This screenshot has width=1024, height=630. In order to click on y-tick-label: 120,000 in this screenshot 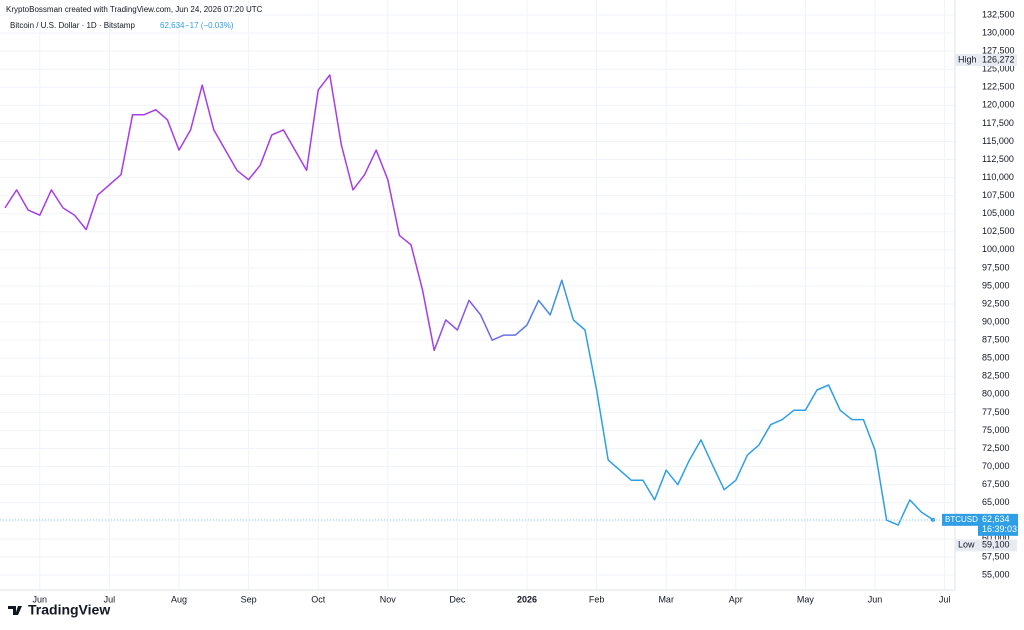, I will do `click(998, 105)`.